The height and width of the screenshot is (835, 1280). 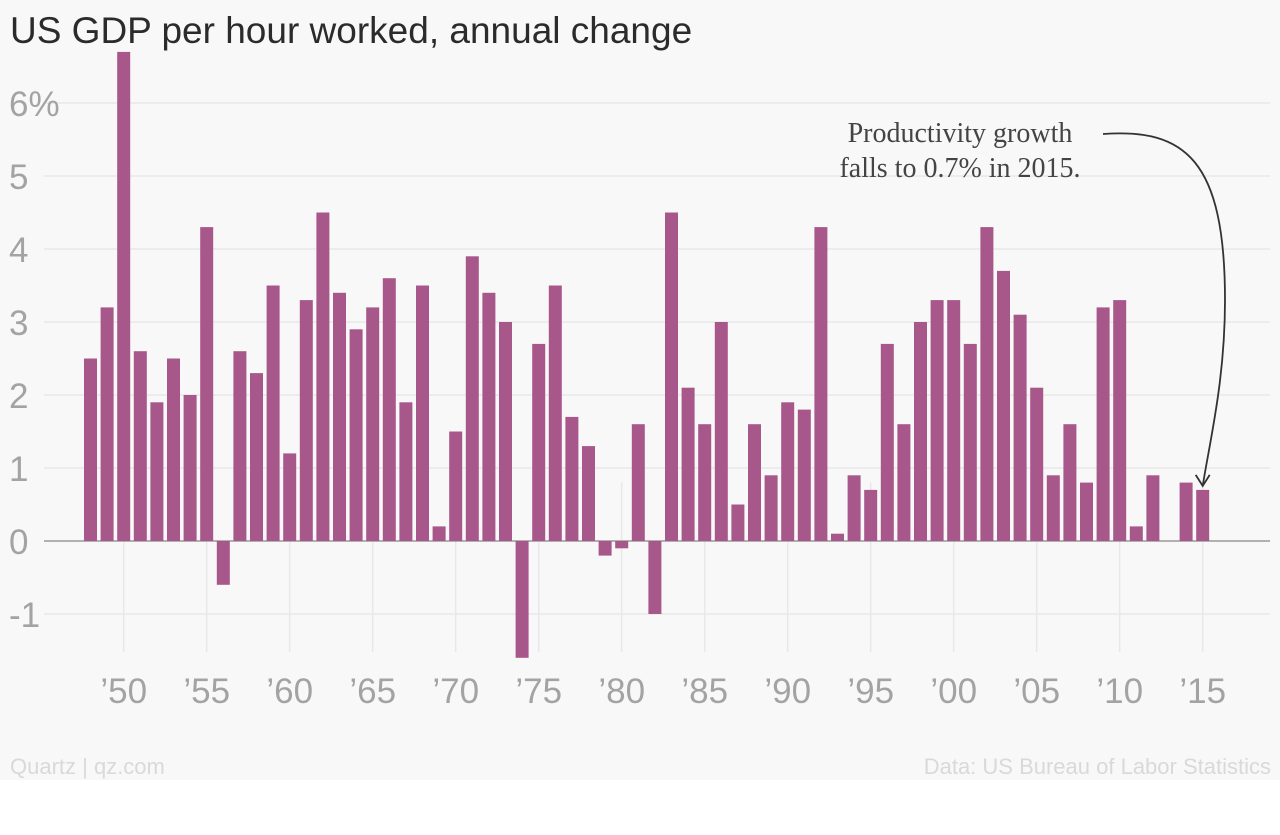 What do you see at coordinates (18, 177) in the screenshot?
I see `y-tick-label: 5` at bounding box center [18, 177].